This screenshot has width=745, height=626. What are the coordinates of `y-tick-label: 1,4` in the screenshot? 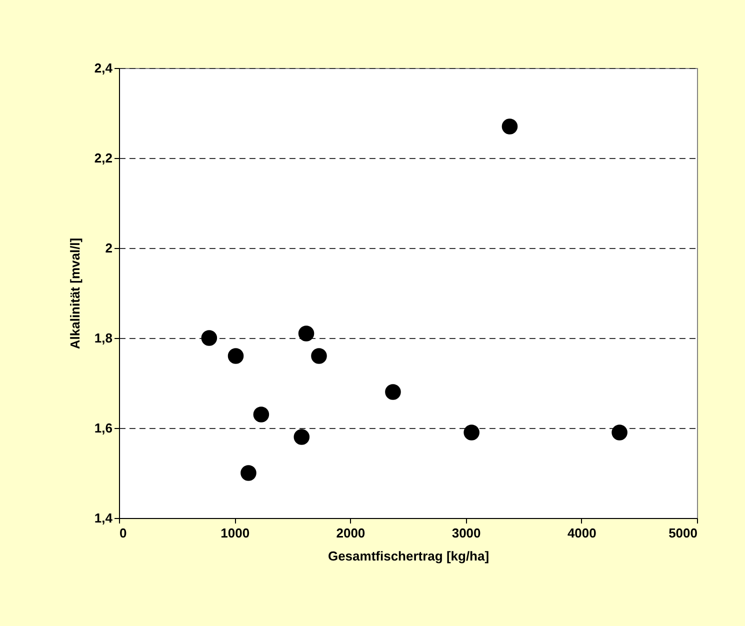 It's located at (104, 518).